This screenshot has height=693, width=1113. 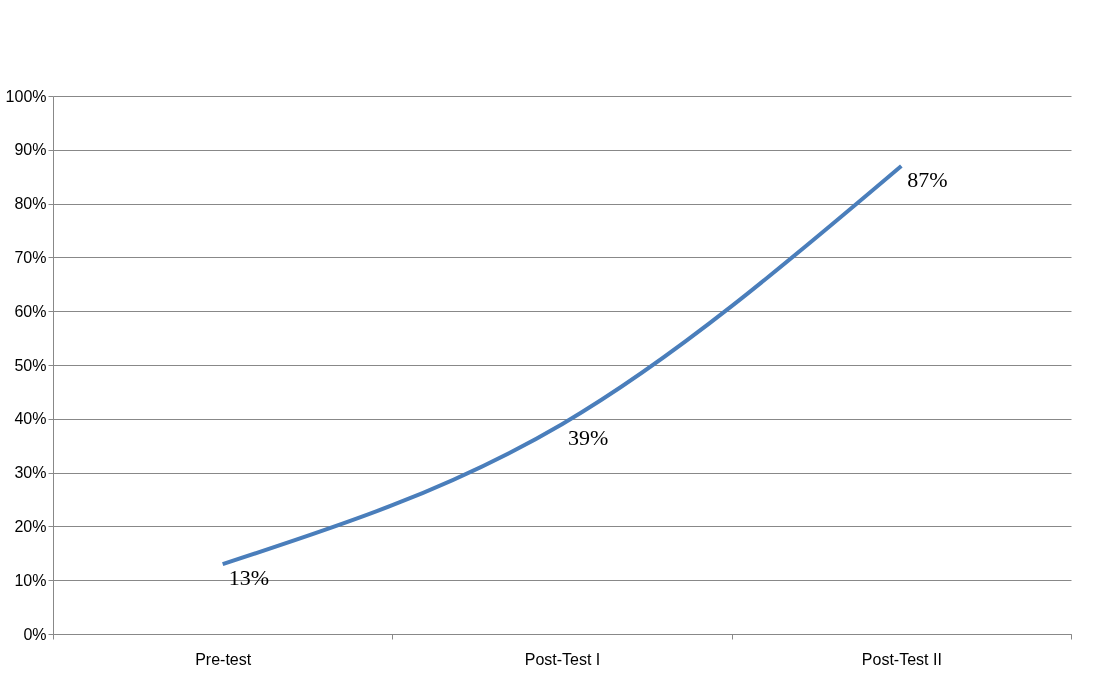 What do you see at coordinates (30, 526) in the screenshot?
I see `y-tick-label: 20%` at bounding box center [30, 526].